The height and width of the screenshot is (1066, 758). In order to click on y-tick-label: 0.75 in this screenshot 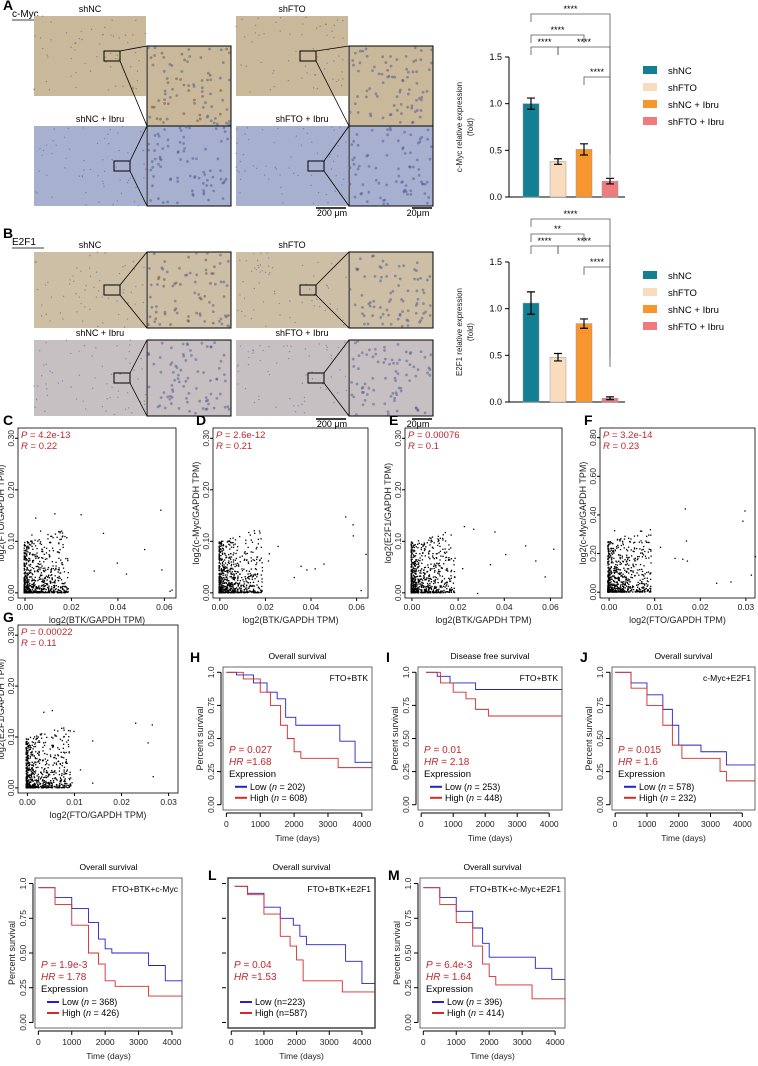, I will do `click(211, 705)`.